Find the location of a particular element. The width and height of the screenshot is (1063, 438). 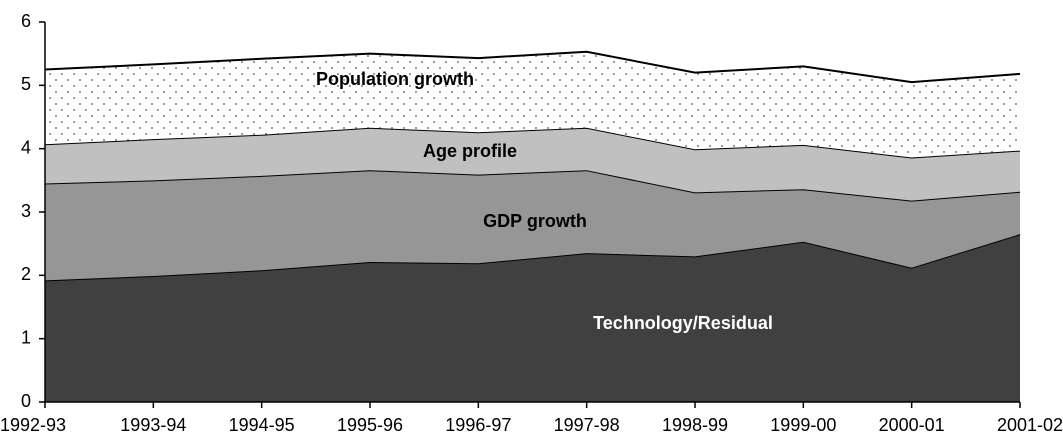

x-tick-label: 1998-99 is located at coordinates (695, 425).